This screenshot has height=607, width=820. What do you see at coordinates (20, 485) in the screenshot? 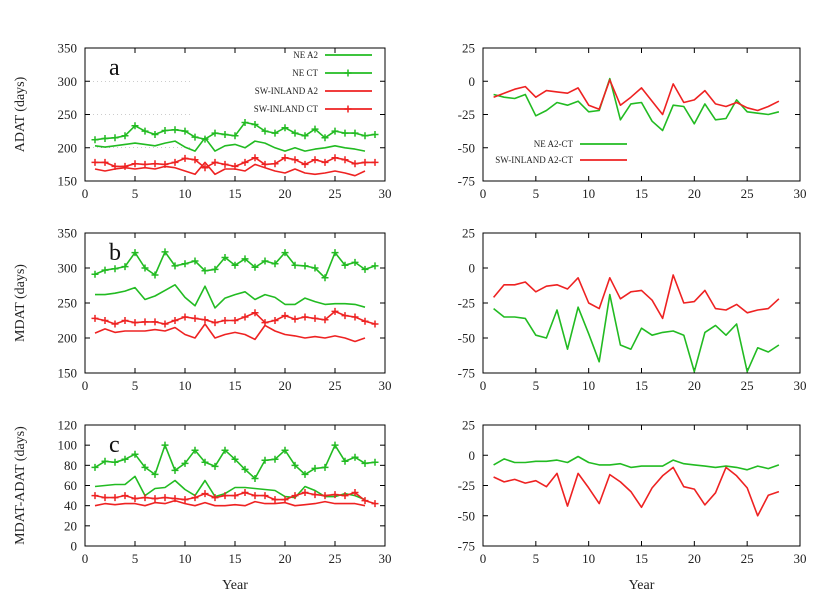
I see `y-axis-label: MDAT-ADAT (days)` at bounding box center [20, 485].